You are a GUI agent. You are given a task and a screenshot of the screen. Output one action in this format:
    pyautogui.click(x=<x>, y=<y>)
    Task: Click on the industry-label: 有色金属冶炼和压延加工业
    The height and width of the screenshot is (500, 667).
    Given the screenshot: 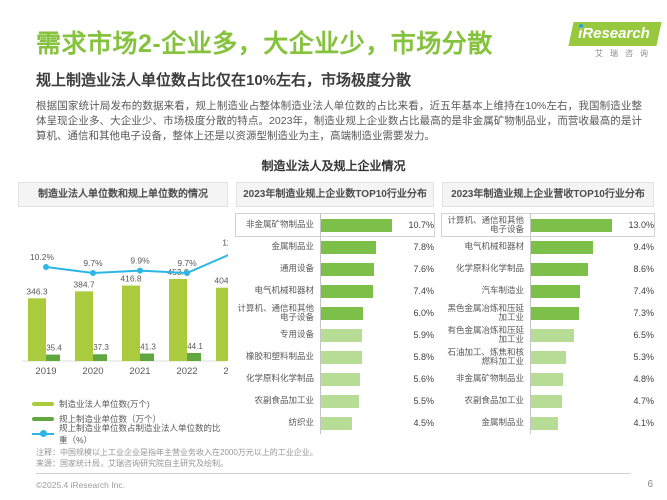 What is the action you would take?
    pyautogui.click(x=485, y=334)
    